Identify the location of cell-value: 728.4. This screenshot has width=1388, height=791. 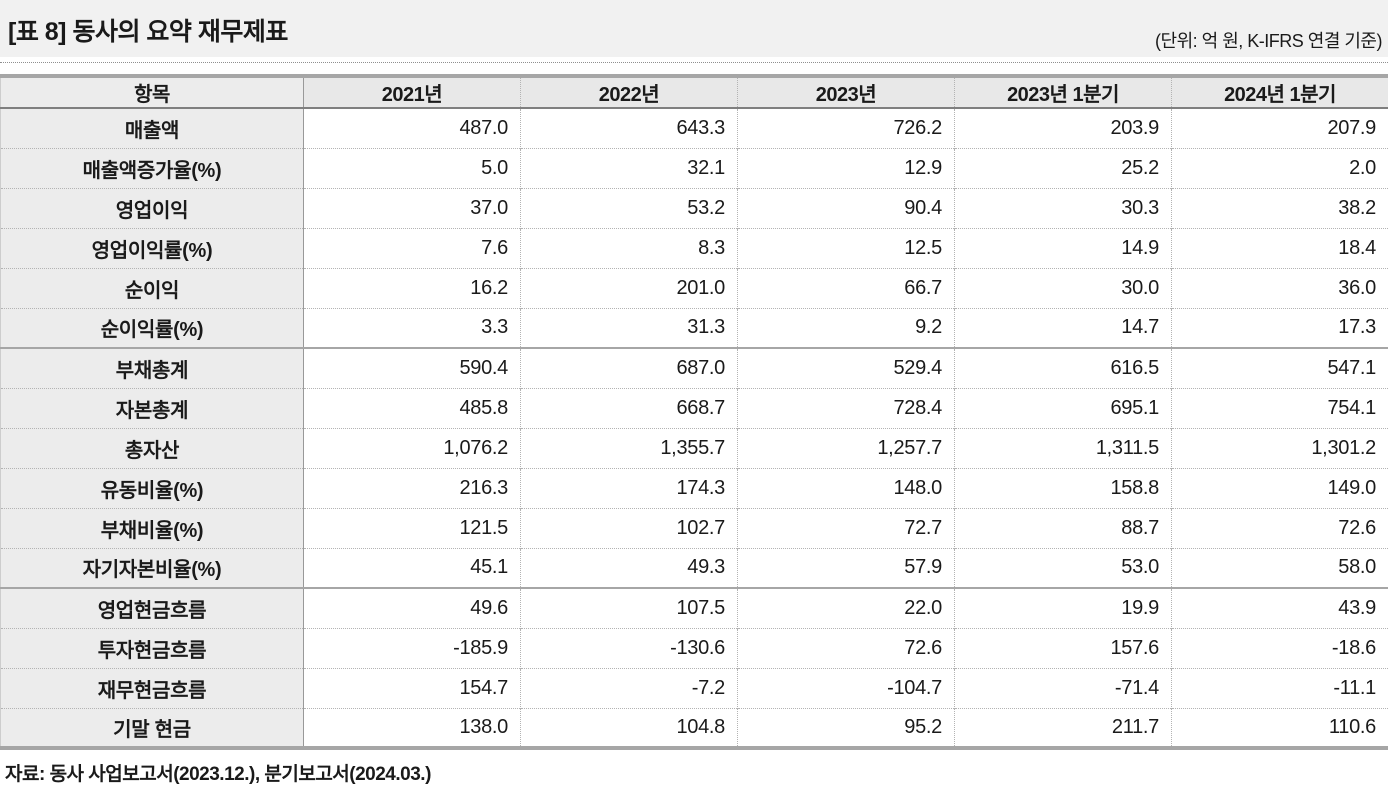
(846, 407).